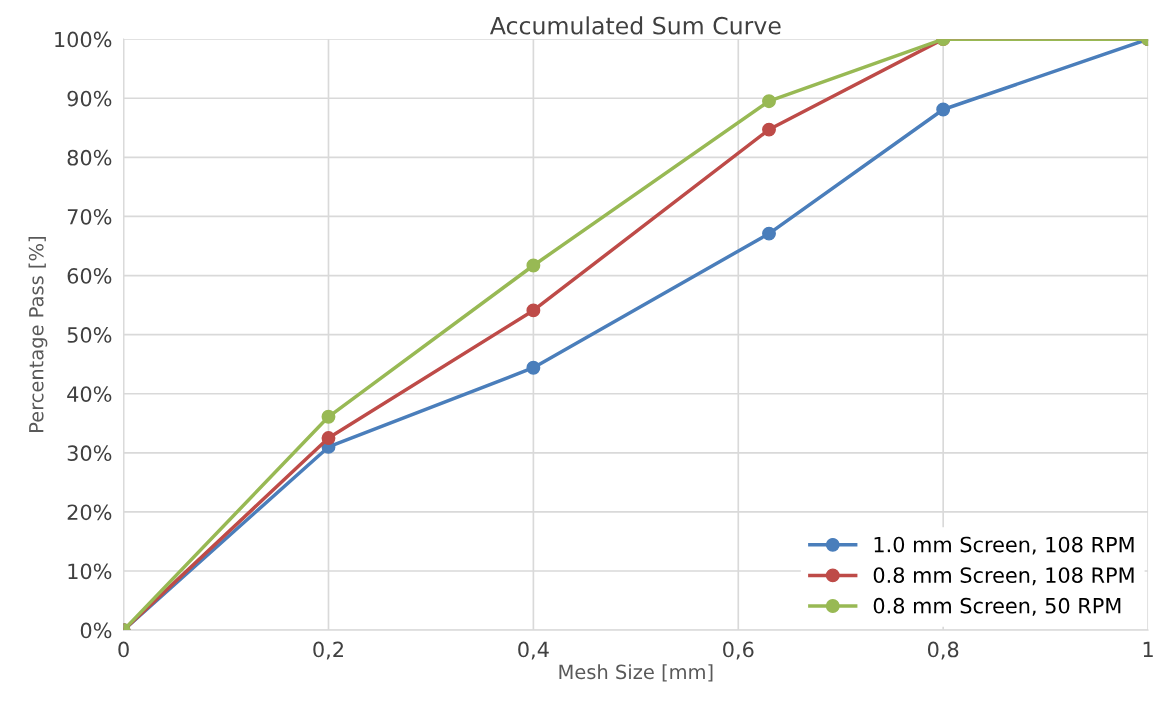  Describe the element at coordinates (96, 630) in the screenshot. I see `y-tick-label: 0%` at that location.